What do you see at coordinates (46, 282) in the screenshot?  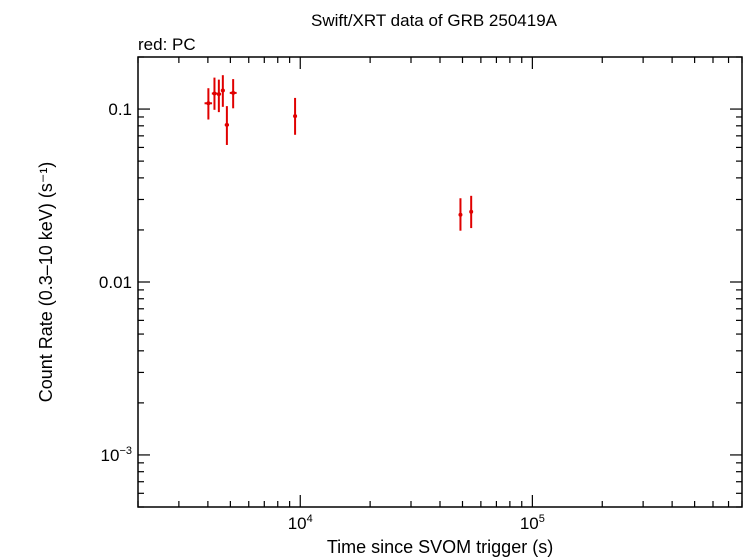 I see `y-axis-label: Count Rate (0.3–10 keV) (s⁻¹)` at bounding box center [46, 282].